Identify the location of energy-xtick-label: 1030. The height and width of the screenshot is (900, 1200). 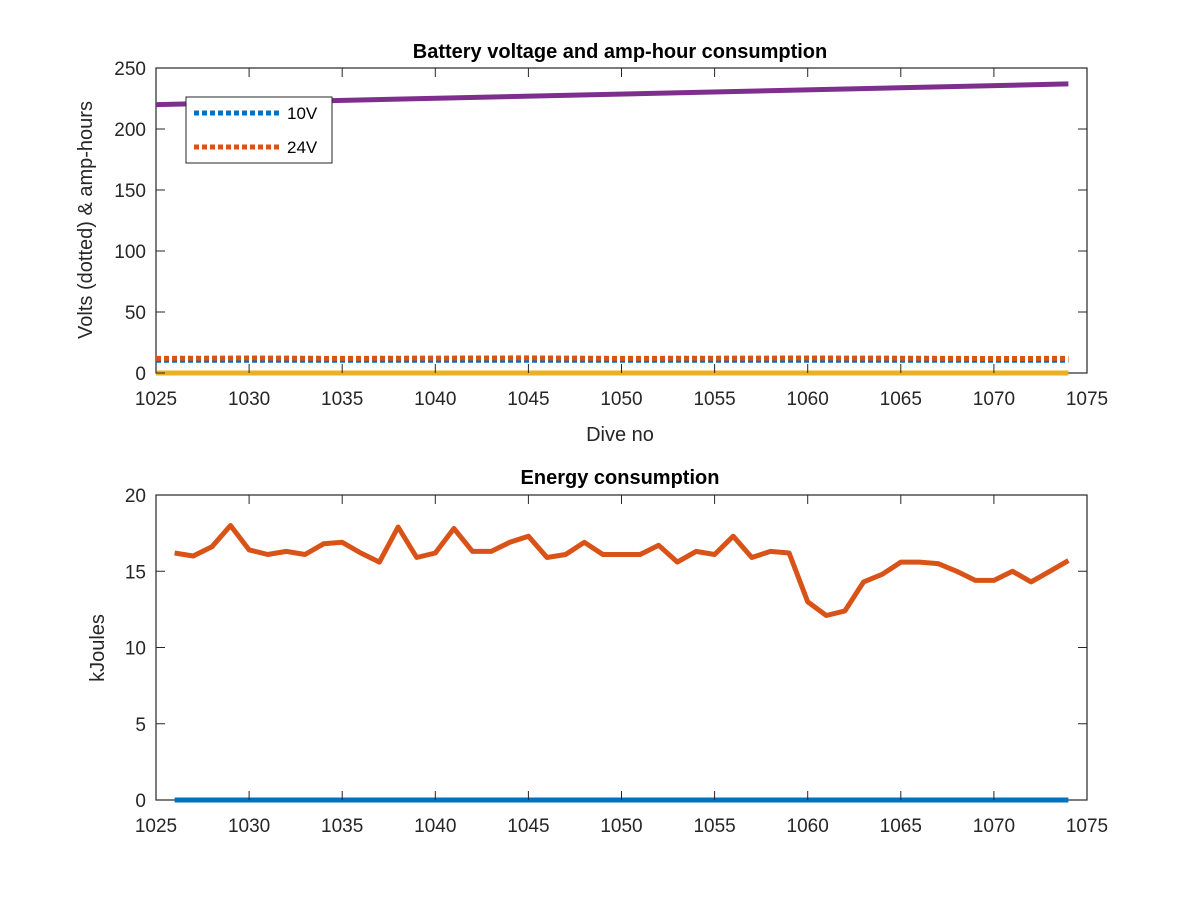
(249, 826).